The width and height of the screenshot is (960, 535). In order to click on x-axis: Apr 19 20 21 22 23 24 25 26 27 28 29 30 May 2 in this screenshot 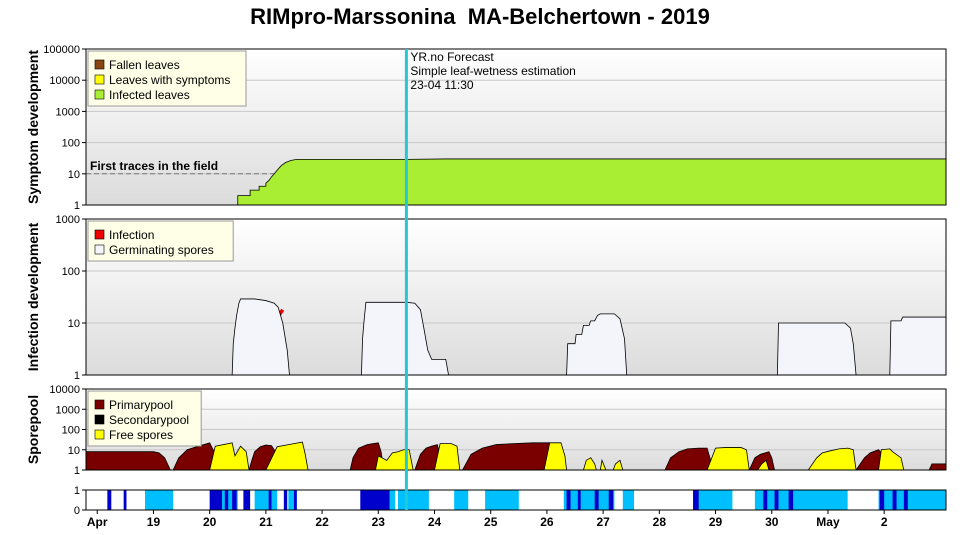, I will do `click(487, 519)`.